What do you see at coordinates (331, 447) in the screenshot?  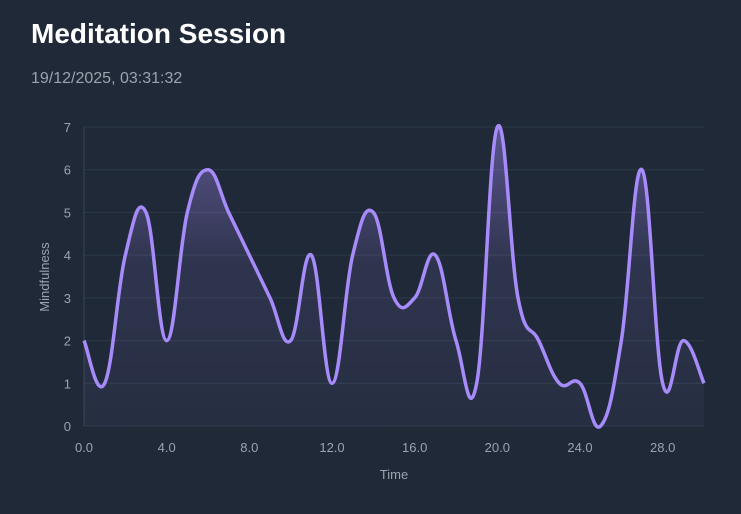 I see `x-tick-label: 12.0` at bounding box center [331, 447].